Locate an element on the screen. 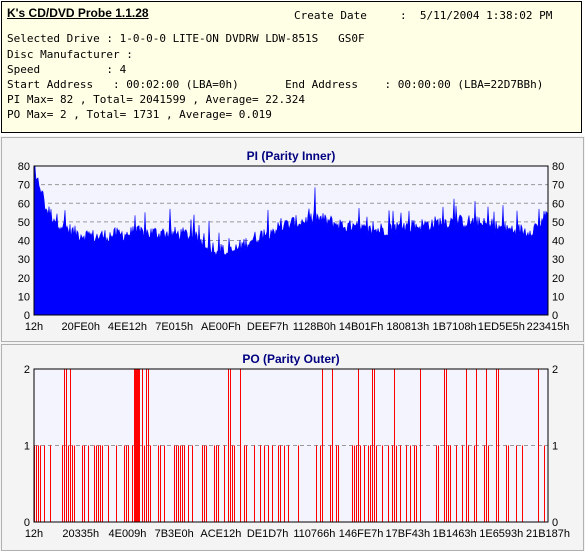 The height and width of the screenshot is (555, 585). app-title: K's CD/DVD Probe 1.1.28 is located at coordinates (78, 13).